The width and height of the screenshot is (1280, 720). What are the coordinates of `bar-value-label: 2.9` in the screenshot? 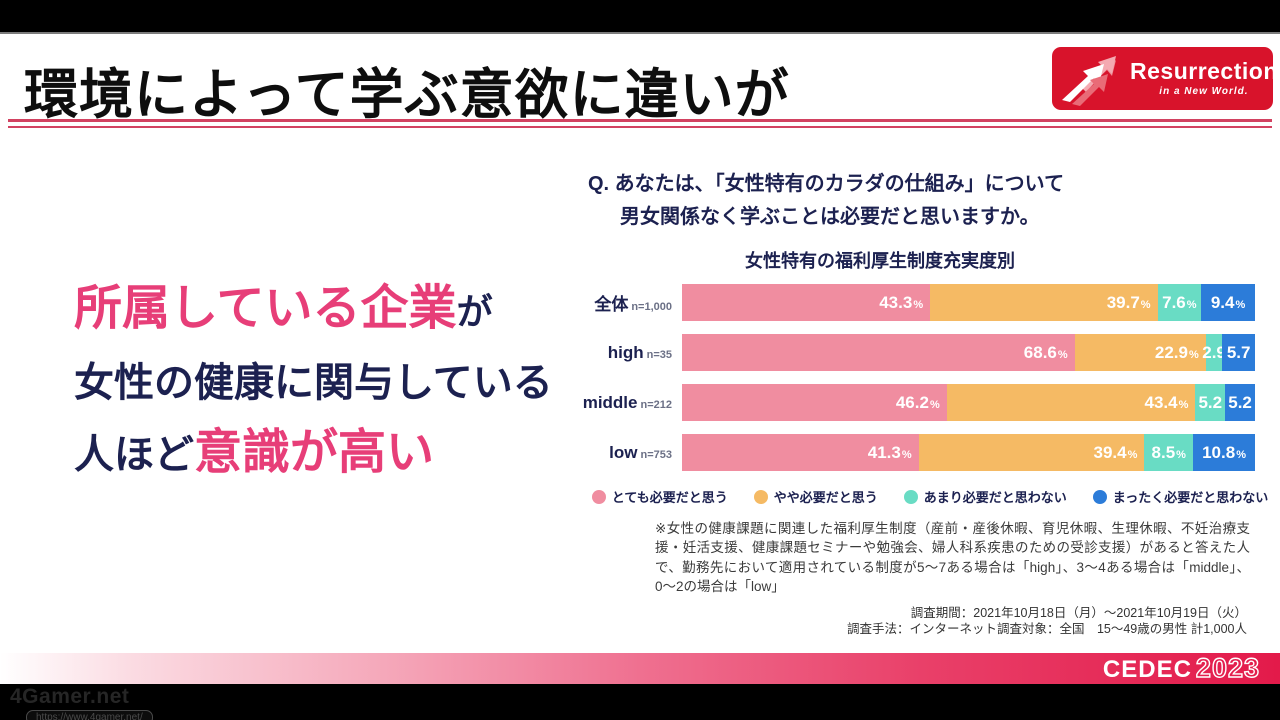 It's located at (1214, 352).